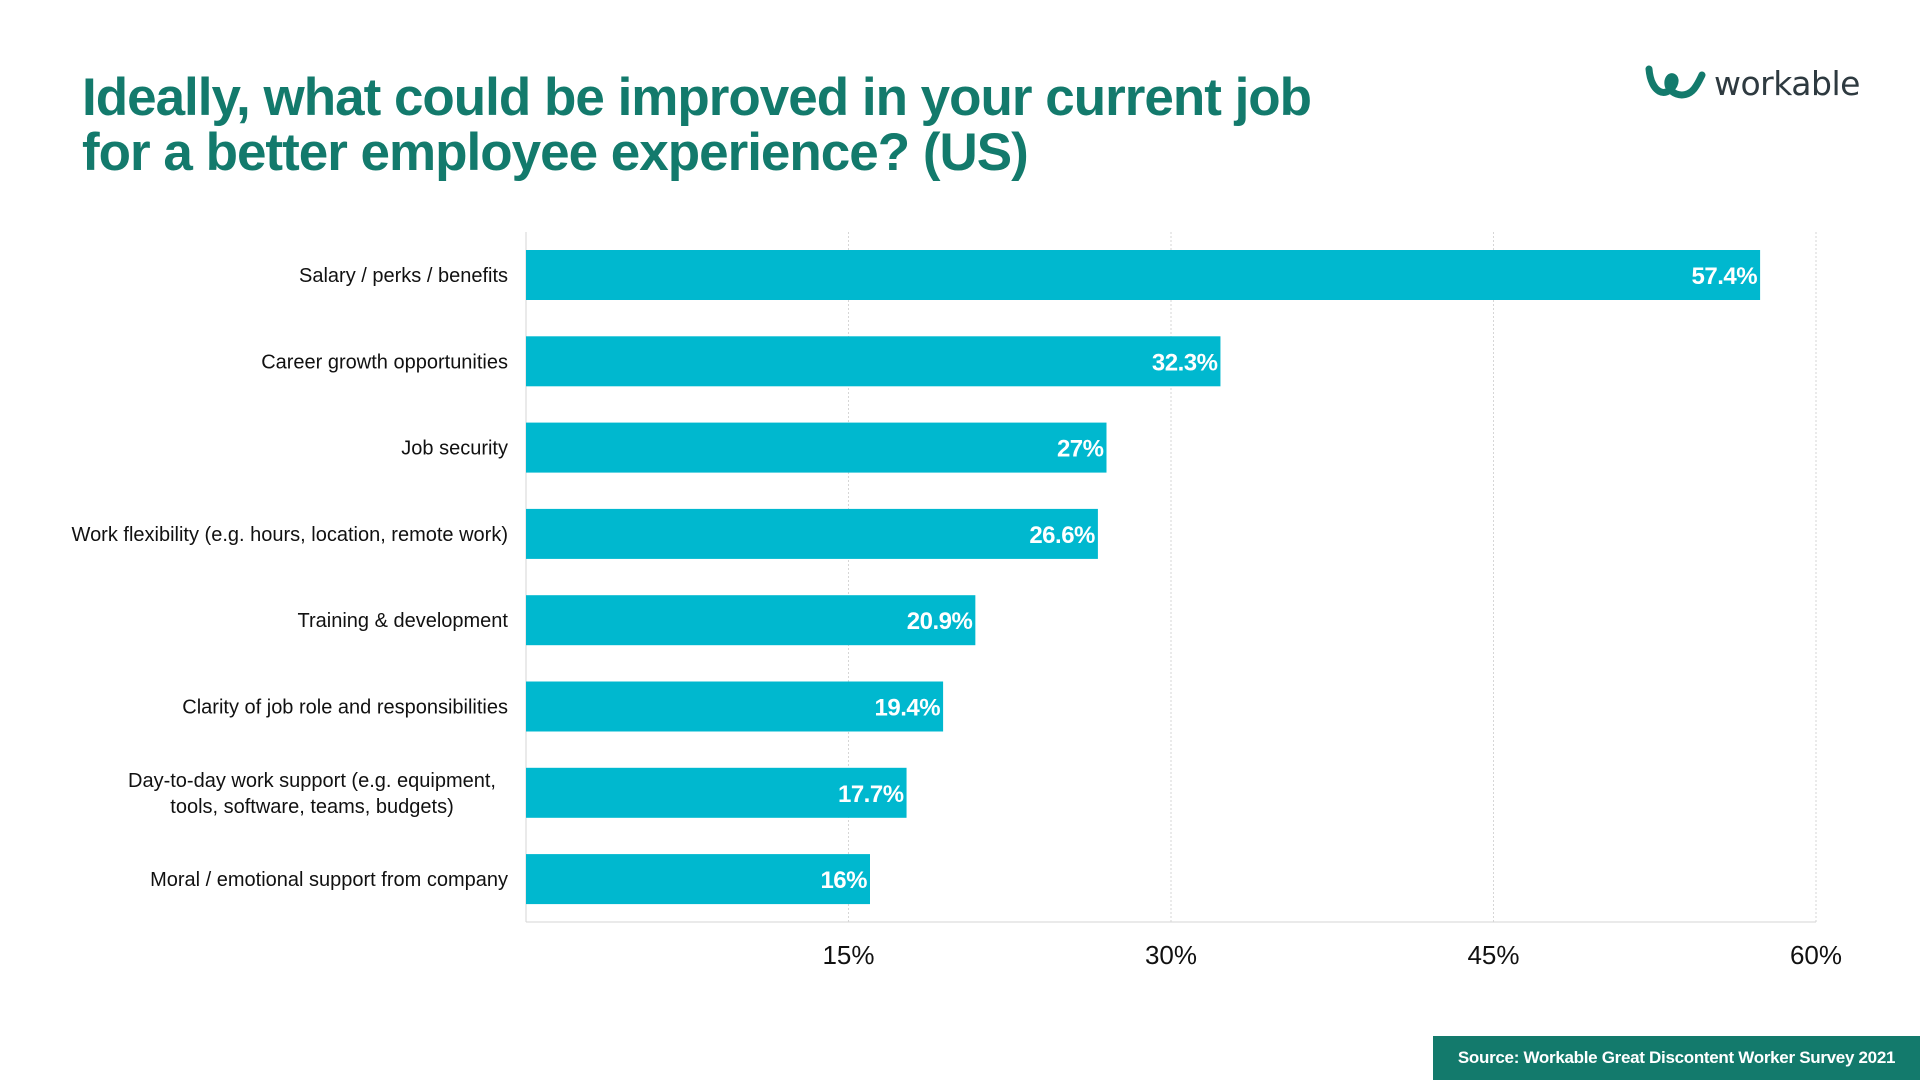  Describe the element at coordinates (908, 708) in the screenshot. I see `bar-value-label-6: 19.4%` at that location.